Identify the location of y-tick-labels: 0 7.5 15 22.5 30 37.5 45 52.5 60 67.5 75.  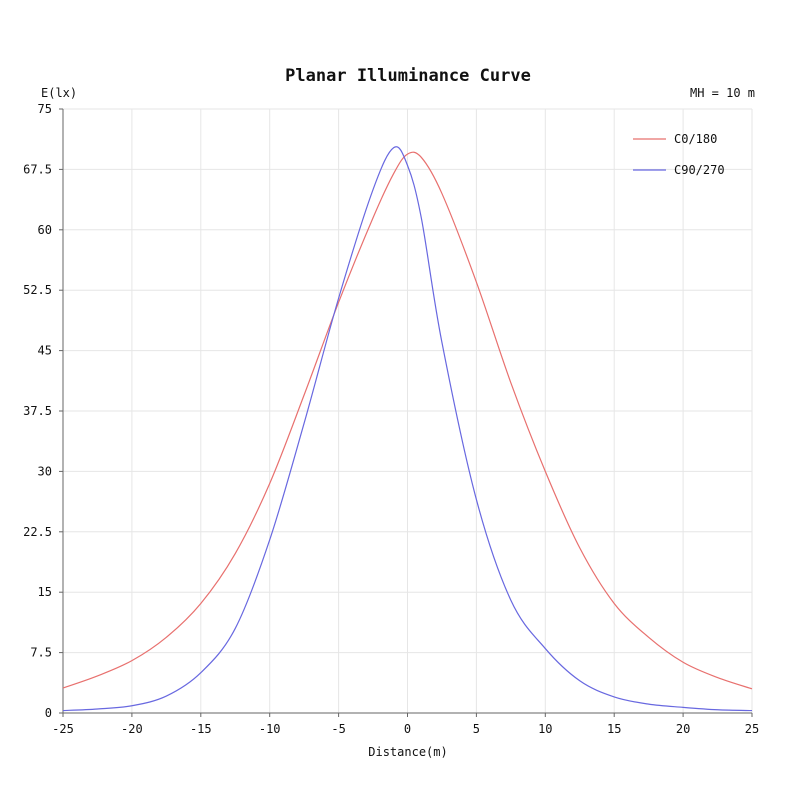
(37, 411).